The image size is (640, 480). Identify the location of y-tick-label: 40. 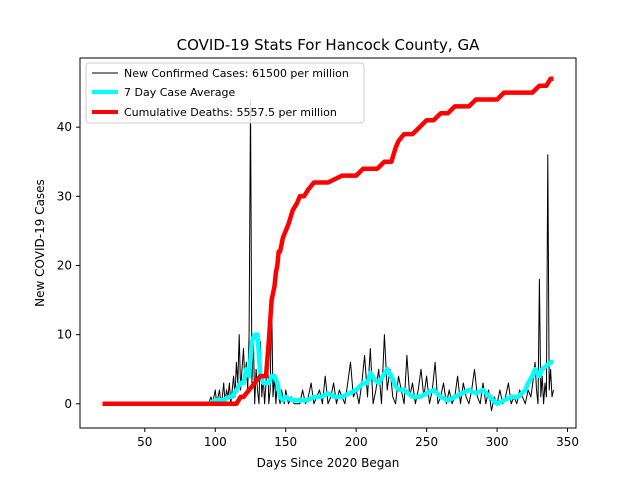
(64, 127).